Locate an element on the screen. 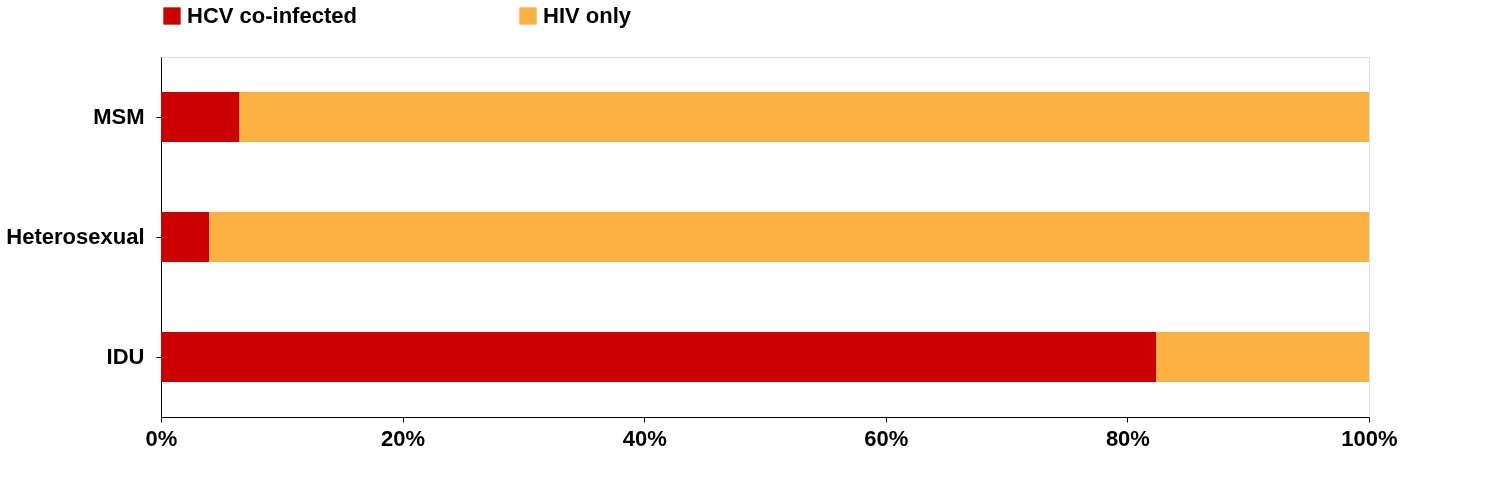 The height and width of the screenshot is (490, 1496). x-tick-label: 80% is located at coordinates (1127, 438).